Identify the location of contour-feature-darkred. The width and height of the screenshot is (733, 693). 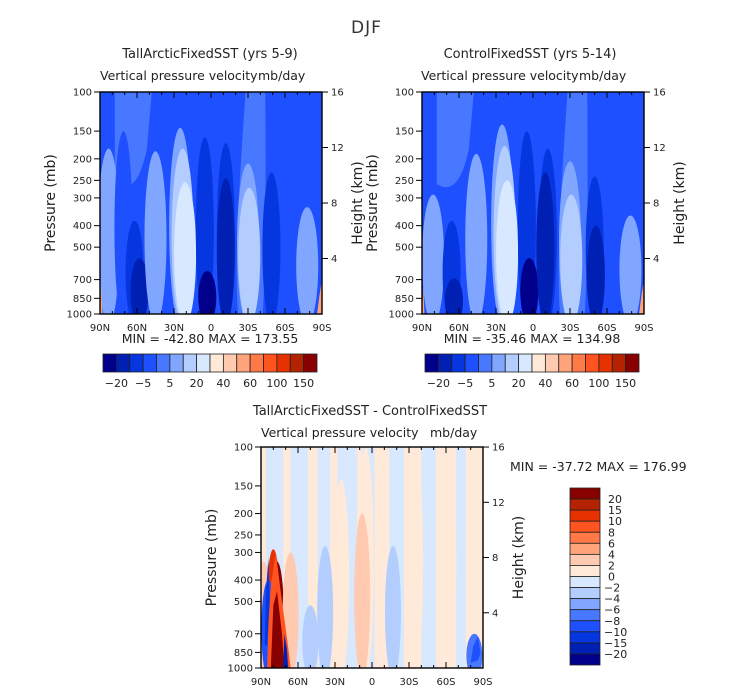
(277, 629).